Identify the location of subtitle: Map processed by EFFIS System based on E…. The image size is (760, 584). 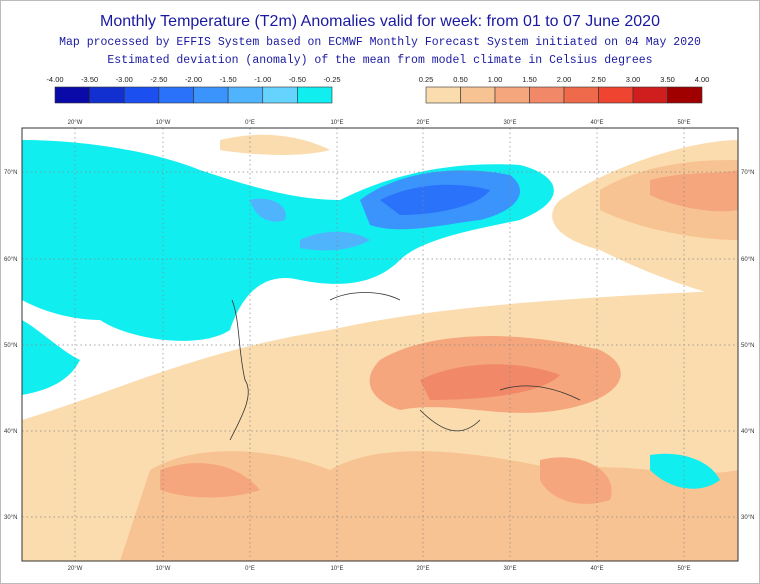
(380, 42).